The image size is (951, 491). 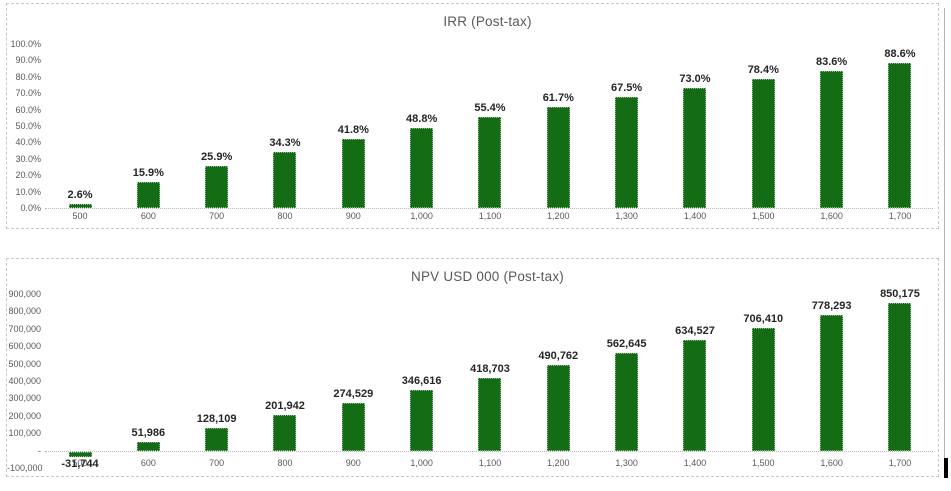 I want to click on y-axis-tick-label: 80.0%, so click(x=28, y=76).